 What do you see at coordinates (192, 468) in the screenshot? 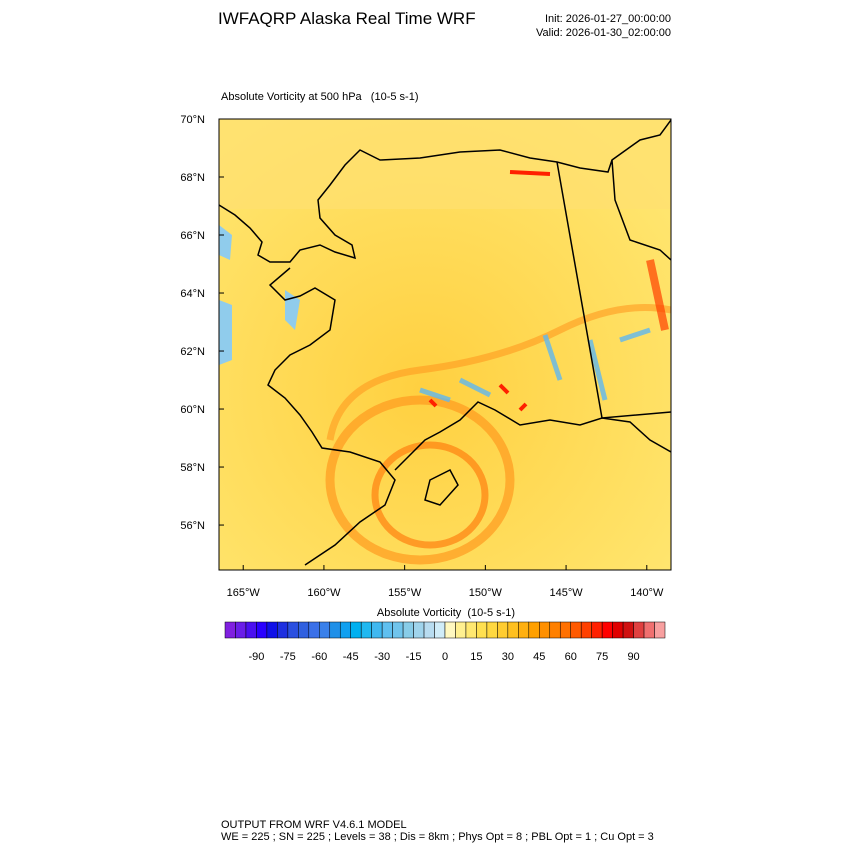
I see `y-tick-label: 58°N` at bounding box center [192, 468].